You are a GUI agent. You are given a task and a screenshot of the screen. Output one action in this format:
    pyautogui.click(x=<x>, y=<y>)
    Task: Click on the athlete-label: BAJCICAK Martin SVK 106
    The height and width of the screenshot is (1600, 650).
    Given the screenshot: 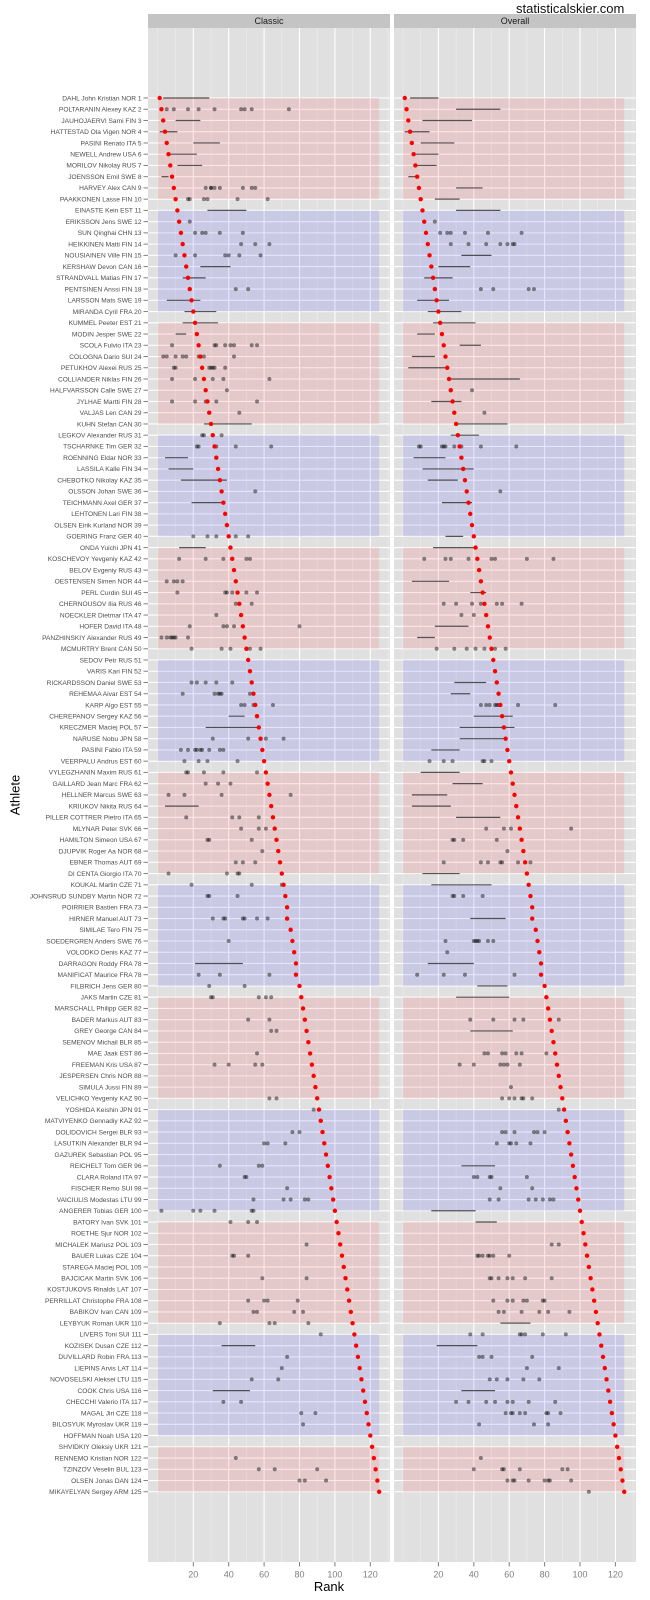 What is the action you would take?
    pyautogui.click(x=101, y=1279)
    